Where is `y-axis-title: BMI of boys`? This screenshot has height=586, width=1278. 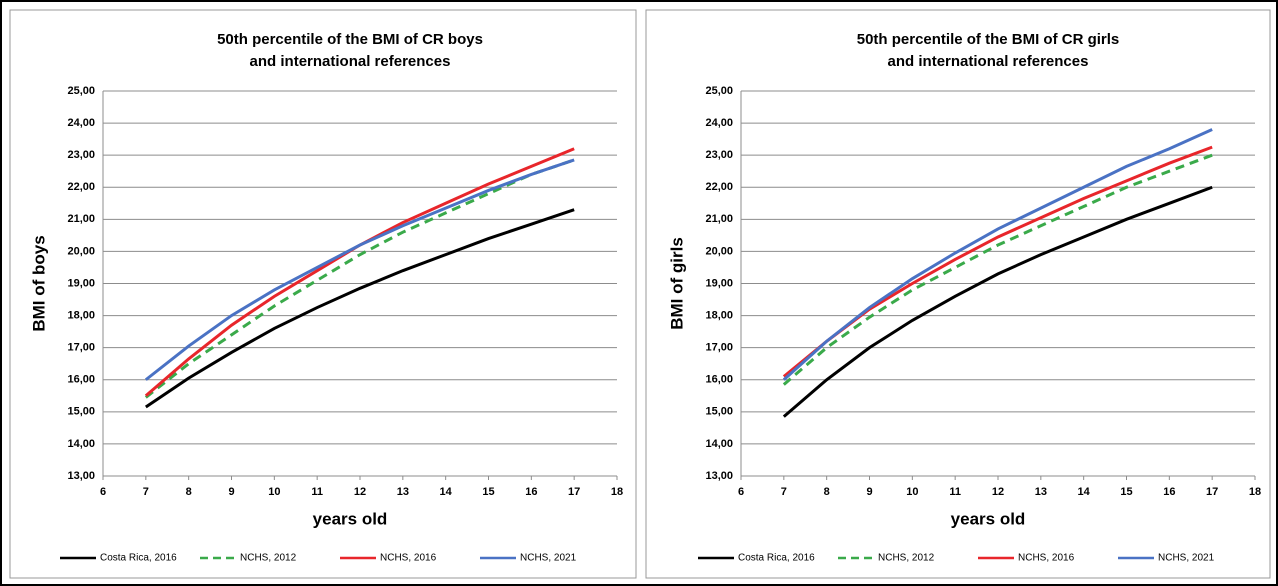
y-axis-title: BMI of boys is located at coordinates (38, 283).